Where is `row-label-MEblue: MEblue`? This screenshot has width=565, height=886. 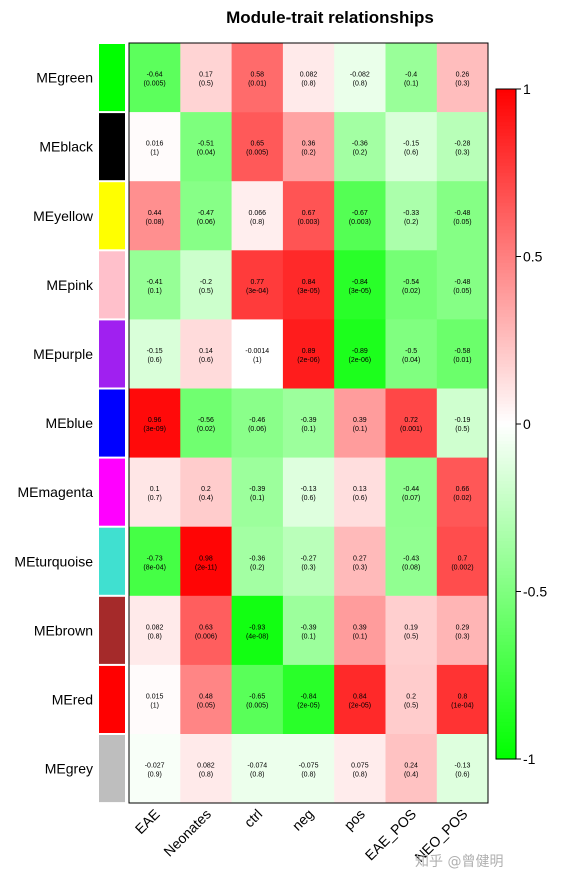 row-label-MEblue: MEblue is located at coordinates (70, 423).